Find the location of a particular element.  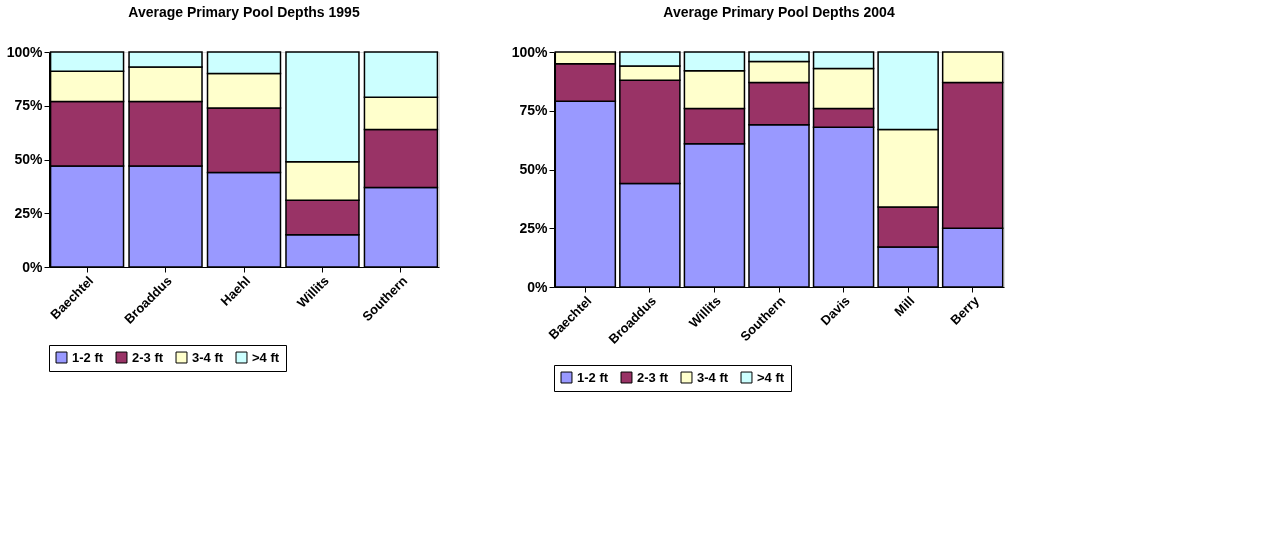

chart-title: Average Primary Pool Depths 1995 is located at coordinates (244, 12).